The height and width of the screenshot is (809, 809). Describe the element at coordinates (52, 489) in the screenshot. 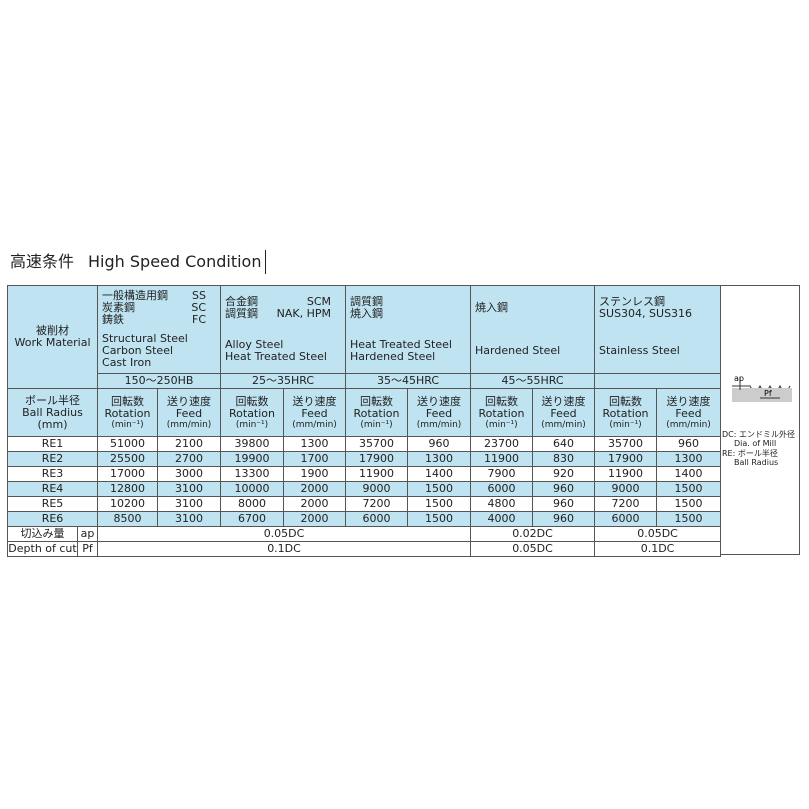

I see `radius: RE4` at that location.